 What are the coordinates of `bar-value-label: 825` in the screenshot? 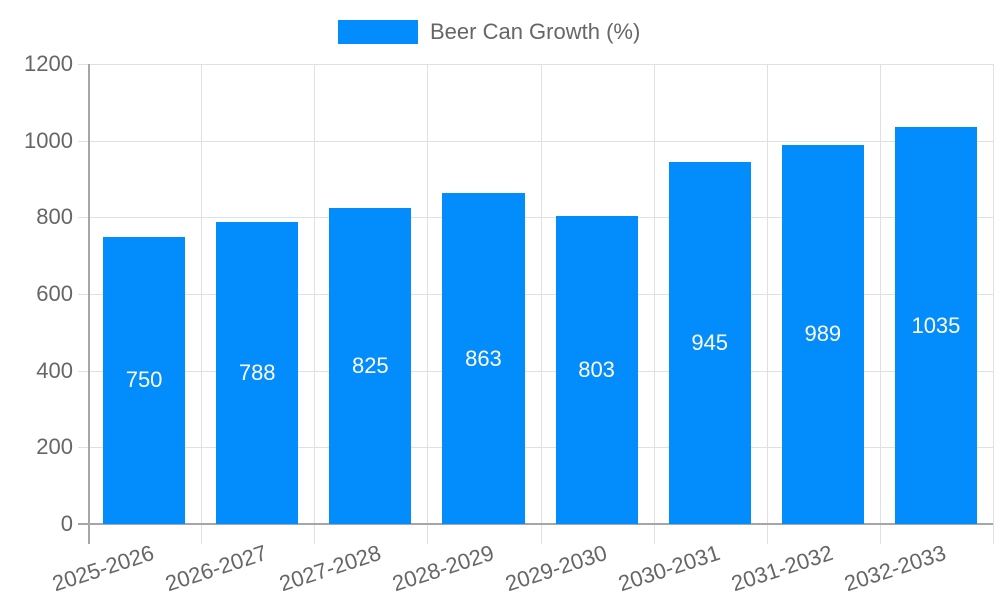 It's located at (370, 365).